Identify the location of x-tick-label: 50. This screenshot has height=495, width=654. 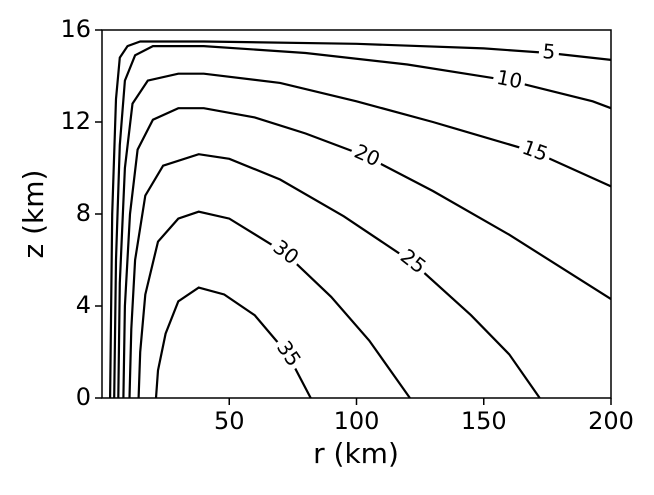
(229, 421).